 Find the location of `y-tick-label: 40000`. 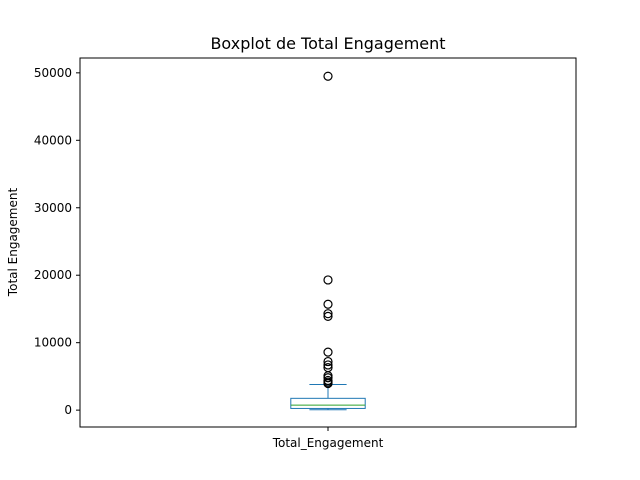

y-tick-label: 40000 is located at coordinates (53, 140).